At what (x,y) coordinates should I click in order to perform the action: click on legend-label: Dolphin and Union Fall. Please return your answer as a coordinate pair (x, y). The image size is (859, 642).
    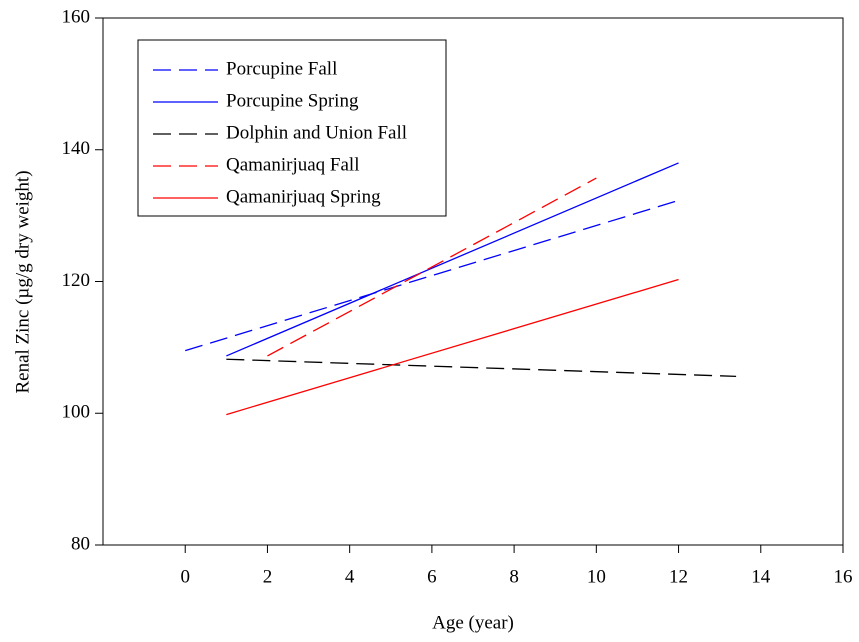
    Looking at the image, I should click on (316, 132).